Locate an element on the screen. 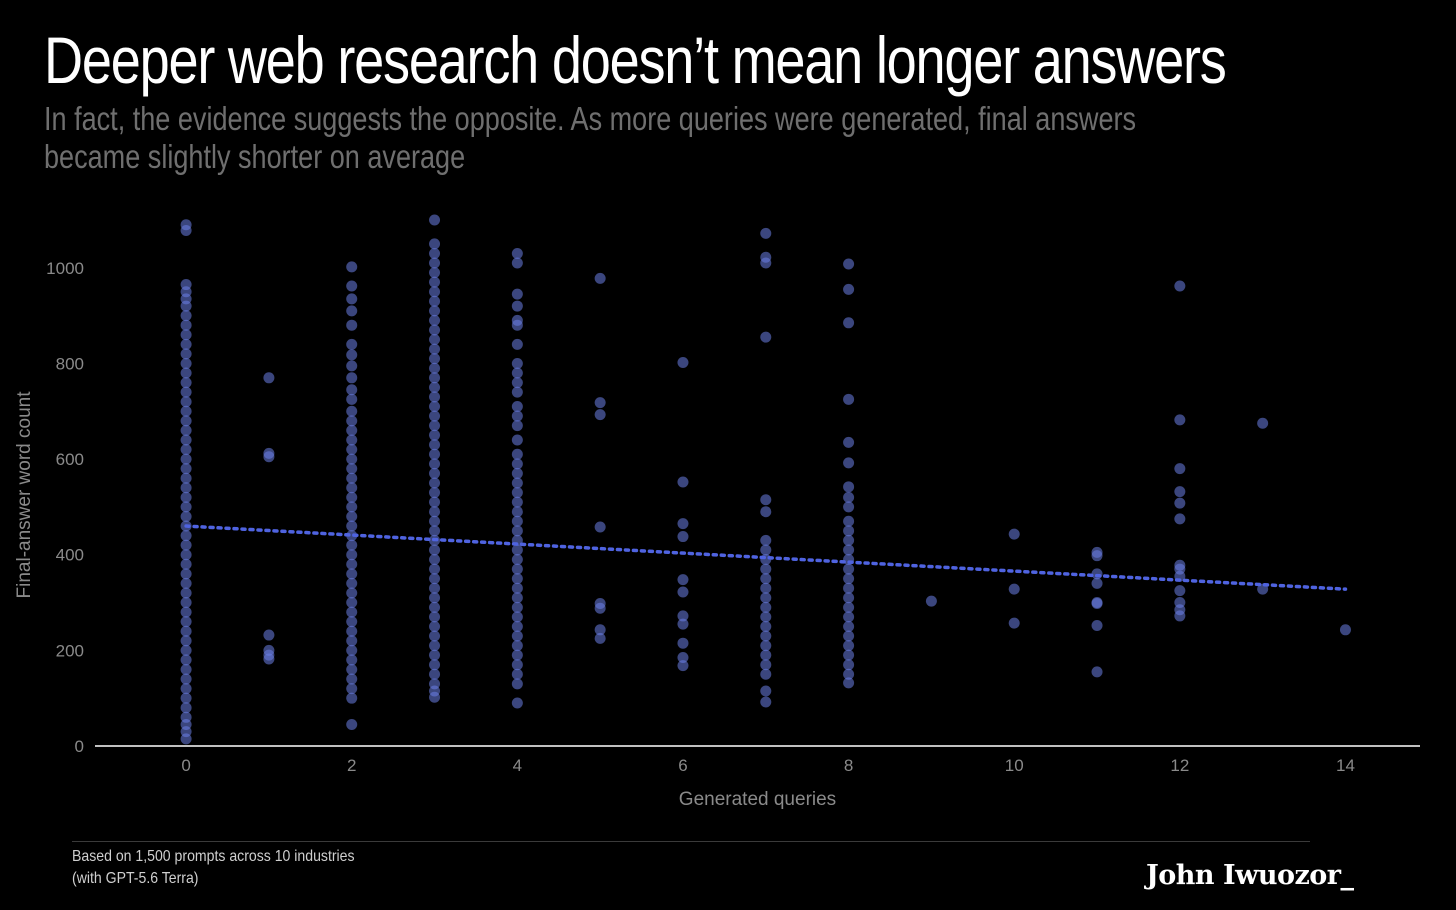  x-tick-label: 8 is located at coordinates (848, 765).